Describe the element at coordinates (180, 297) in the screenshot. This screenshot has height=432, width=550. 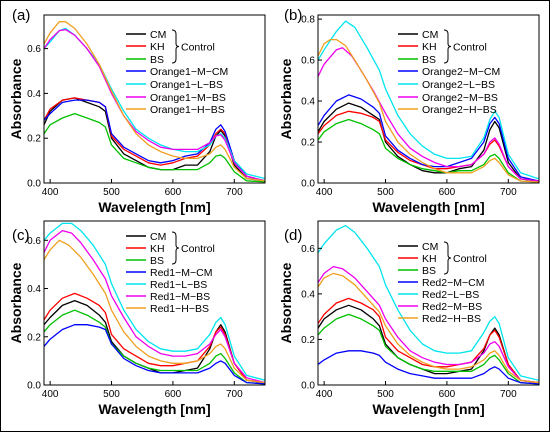
I see `legend-label: Red1−M−BS` at that location.